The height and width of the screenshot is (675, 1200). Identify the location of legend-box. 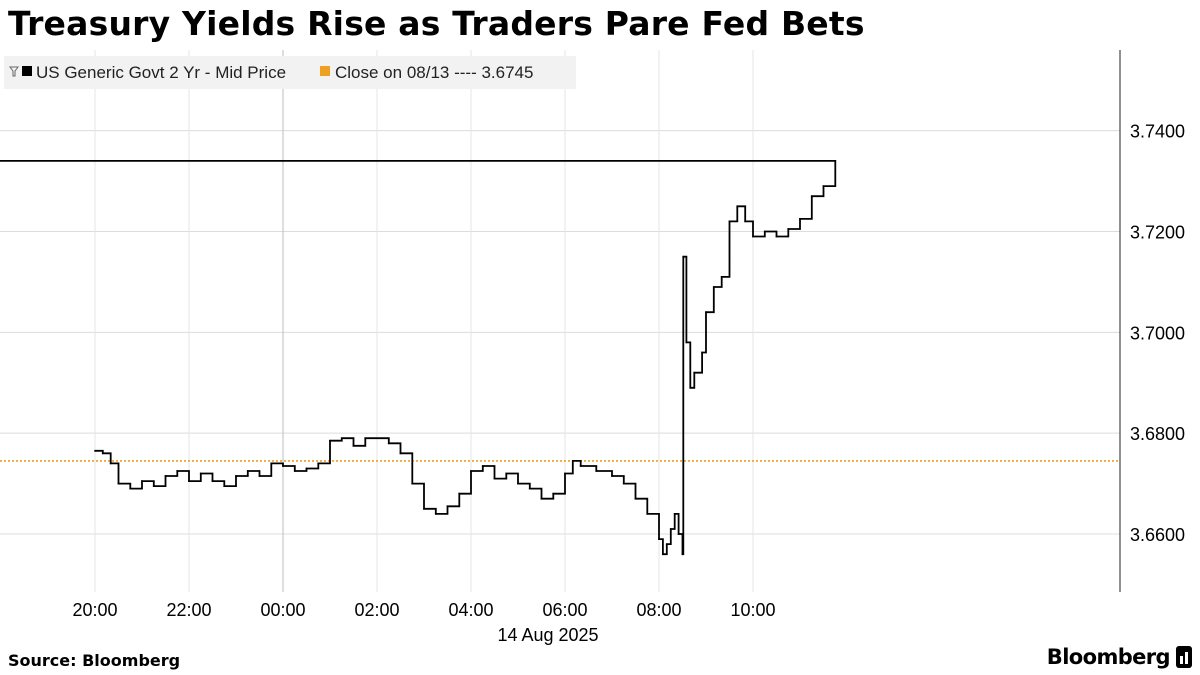
(290, 72).